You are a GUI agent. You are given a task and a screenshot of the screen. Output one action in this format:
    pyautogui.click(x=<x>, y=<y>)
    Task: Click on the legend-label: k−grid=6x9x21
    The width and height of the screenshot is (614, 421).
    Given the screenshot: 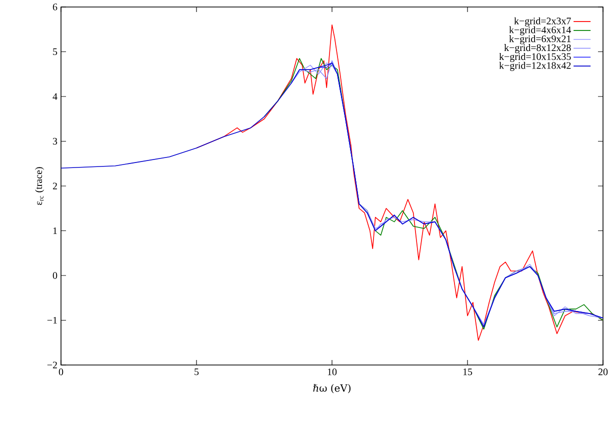 What is the action you would take?
    pyautogui.click(x=540, y=39)
    